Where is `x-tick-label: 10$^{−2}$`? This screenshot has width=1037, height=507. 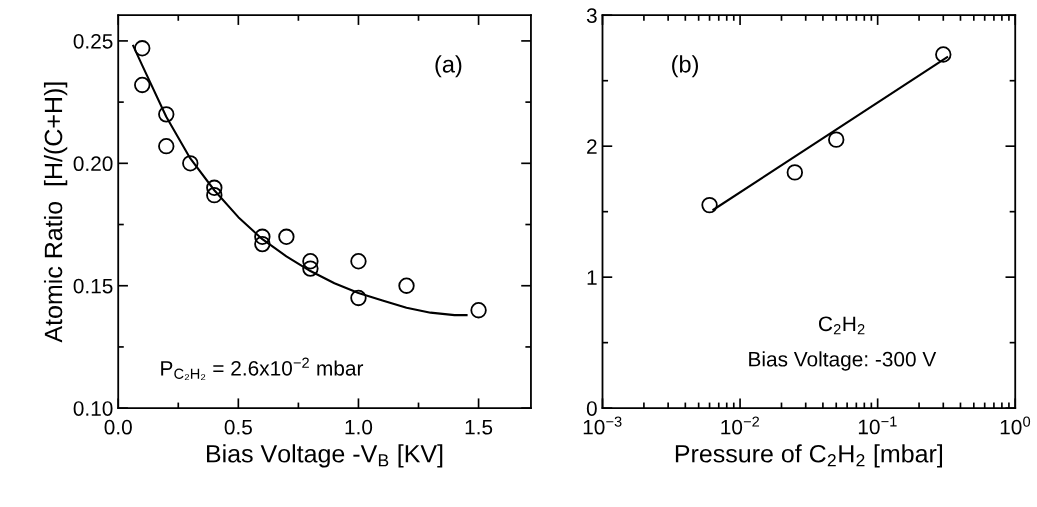 x-tick-label: 10$^{−2}$ is located at coordinates (740, 425).